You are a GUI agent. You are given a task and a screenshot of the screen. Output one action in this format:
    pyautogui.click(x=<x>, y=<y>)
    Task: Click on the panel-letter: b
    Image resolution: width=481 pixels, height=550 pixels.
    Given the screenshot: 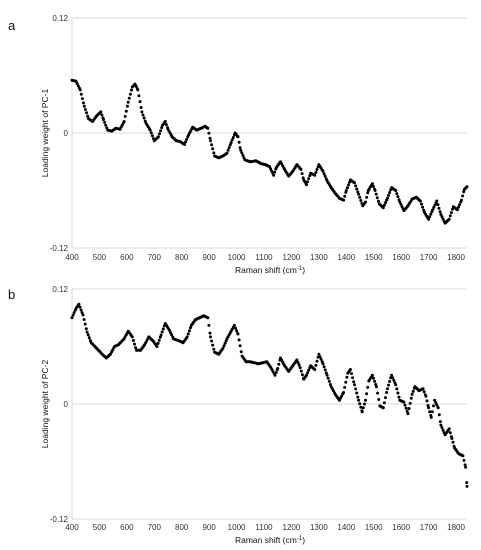 What is the action you would take?
    pyautogui.click(x=11, y=294)
    